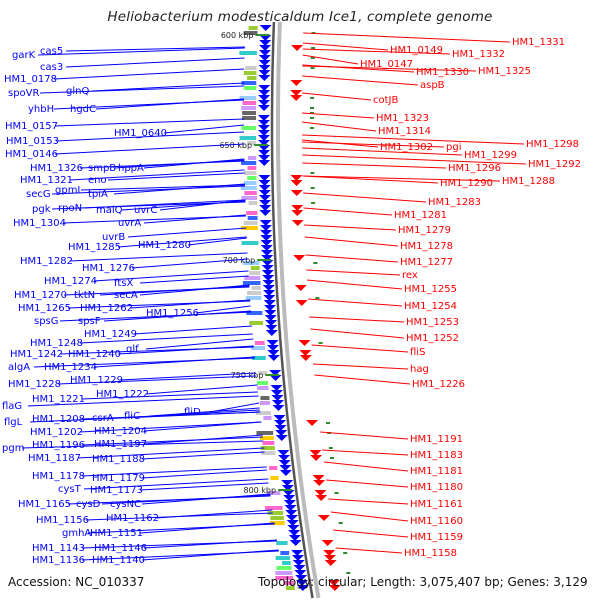 This screenshot has height=600, width=600. I want to click on reverse-gene-label: fliS, so click(417, 352).